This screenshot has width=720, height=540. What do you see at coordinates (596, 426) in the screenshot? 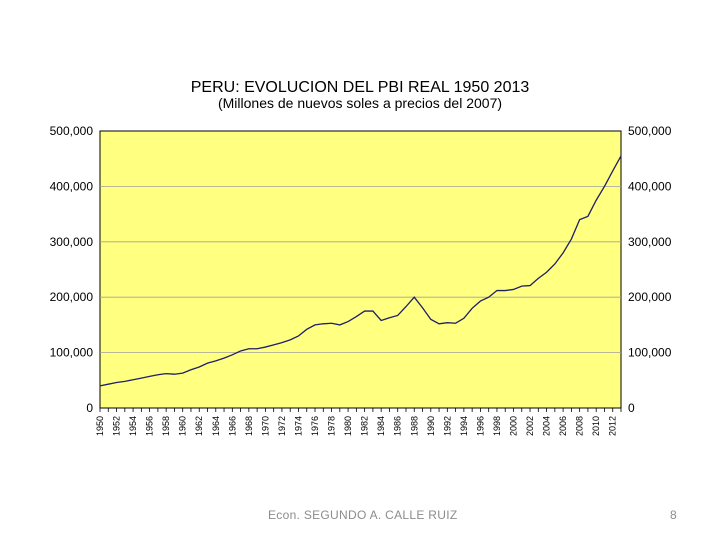
I see `x-tick-label: 2010` at bounding box center [596, 426].